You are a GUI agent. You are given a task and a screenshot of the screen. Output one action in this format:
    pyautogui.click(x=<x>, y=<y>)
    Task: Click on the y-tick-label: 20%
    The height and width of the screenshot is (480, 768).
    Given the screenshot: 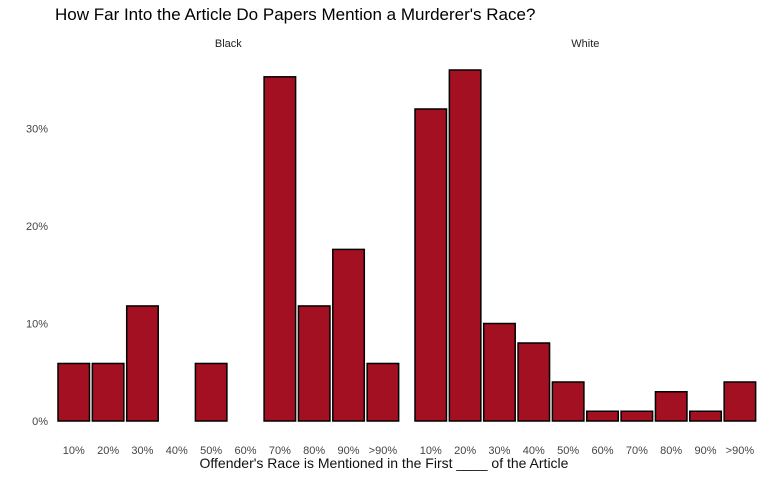 What is the action you would take?
    pyautogui.click(x=37, y=227)
    